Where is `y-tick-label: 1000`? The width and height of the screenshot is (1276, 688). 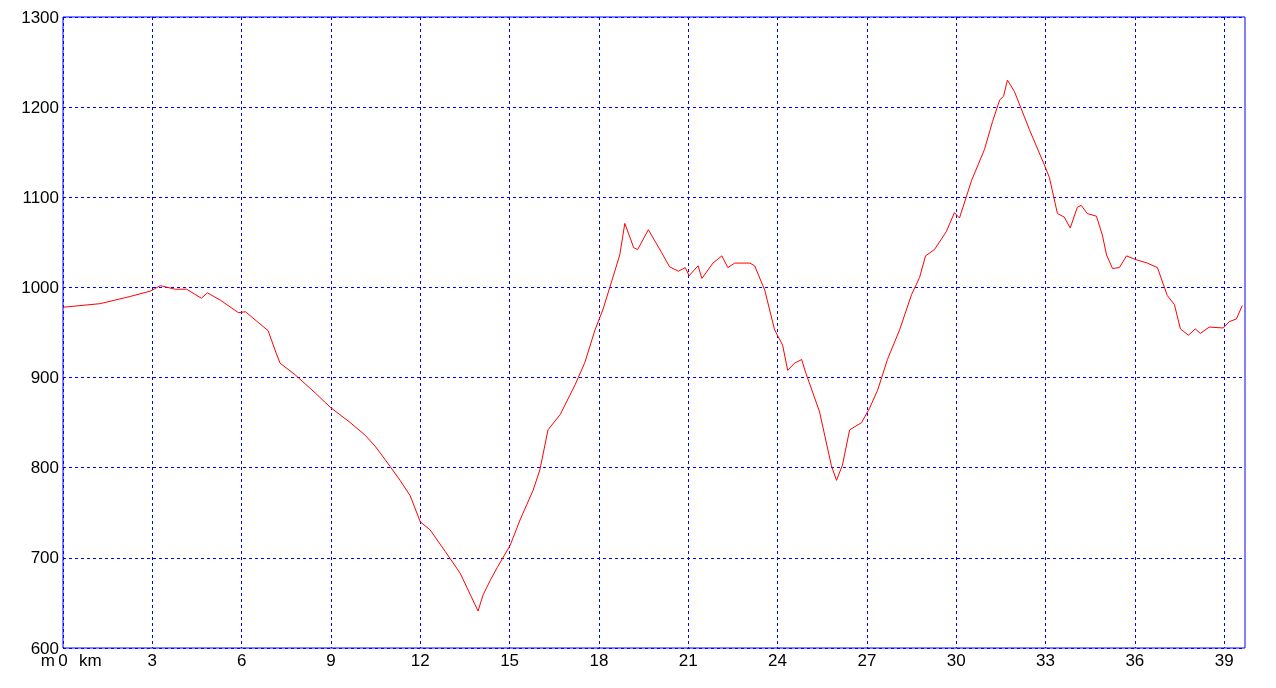
y-tick-label: 1000 is located at coordinates (40, 287).